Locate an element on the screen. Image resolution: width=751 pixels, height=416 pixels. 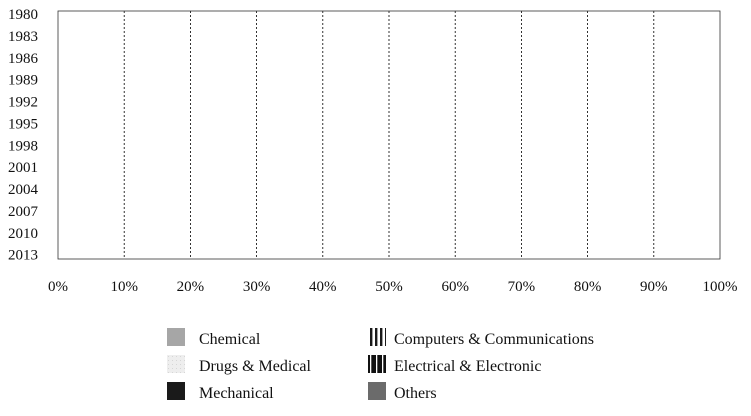
x-tick-label-40: 40% is located at coordinates (323, 287).